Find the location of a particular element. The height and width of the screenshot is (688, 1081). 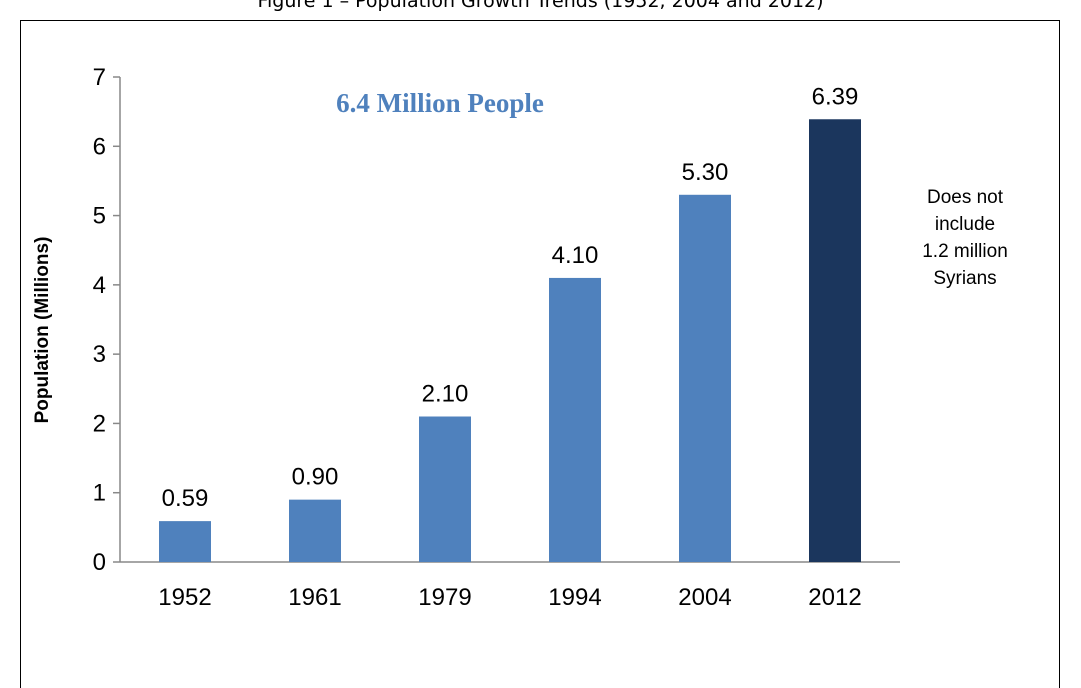

note-line: Does not is located at coordinates (965, 197).